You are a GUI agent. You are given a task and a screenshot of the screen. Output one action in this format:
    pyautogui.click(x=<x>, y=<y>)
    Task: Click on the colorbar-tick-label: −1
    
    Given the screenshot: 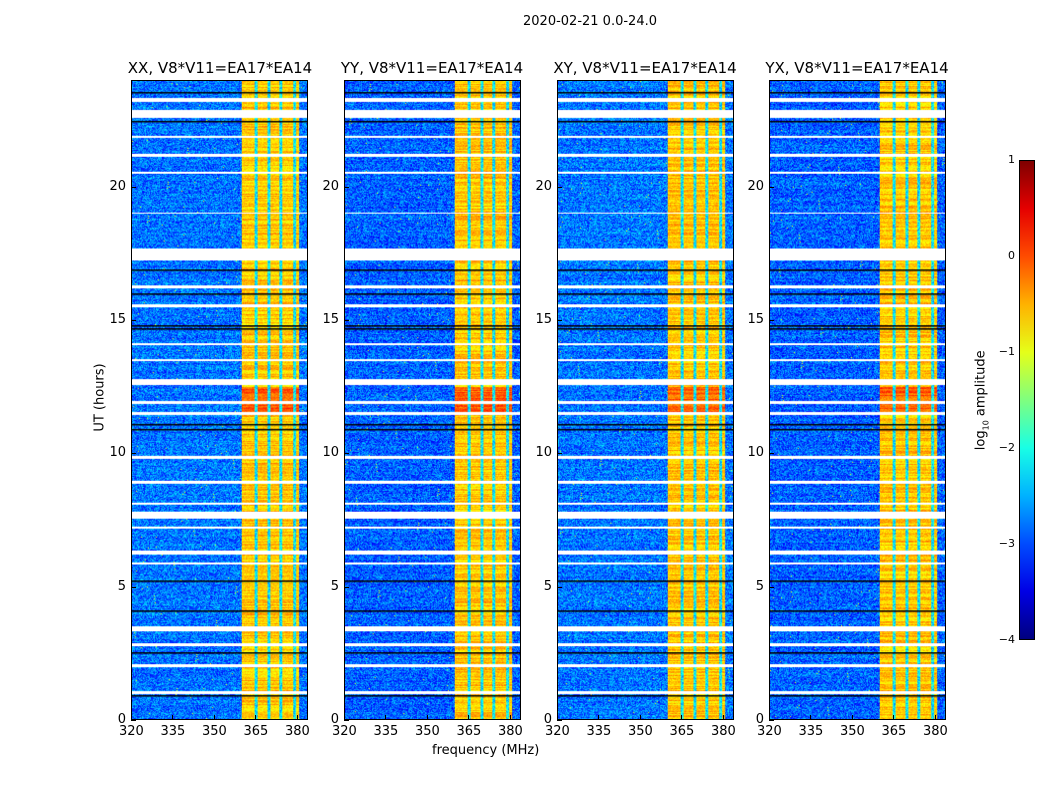 What is the action you would take?
    pyautogui.click(x=1006, y=351)
    